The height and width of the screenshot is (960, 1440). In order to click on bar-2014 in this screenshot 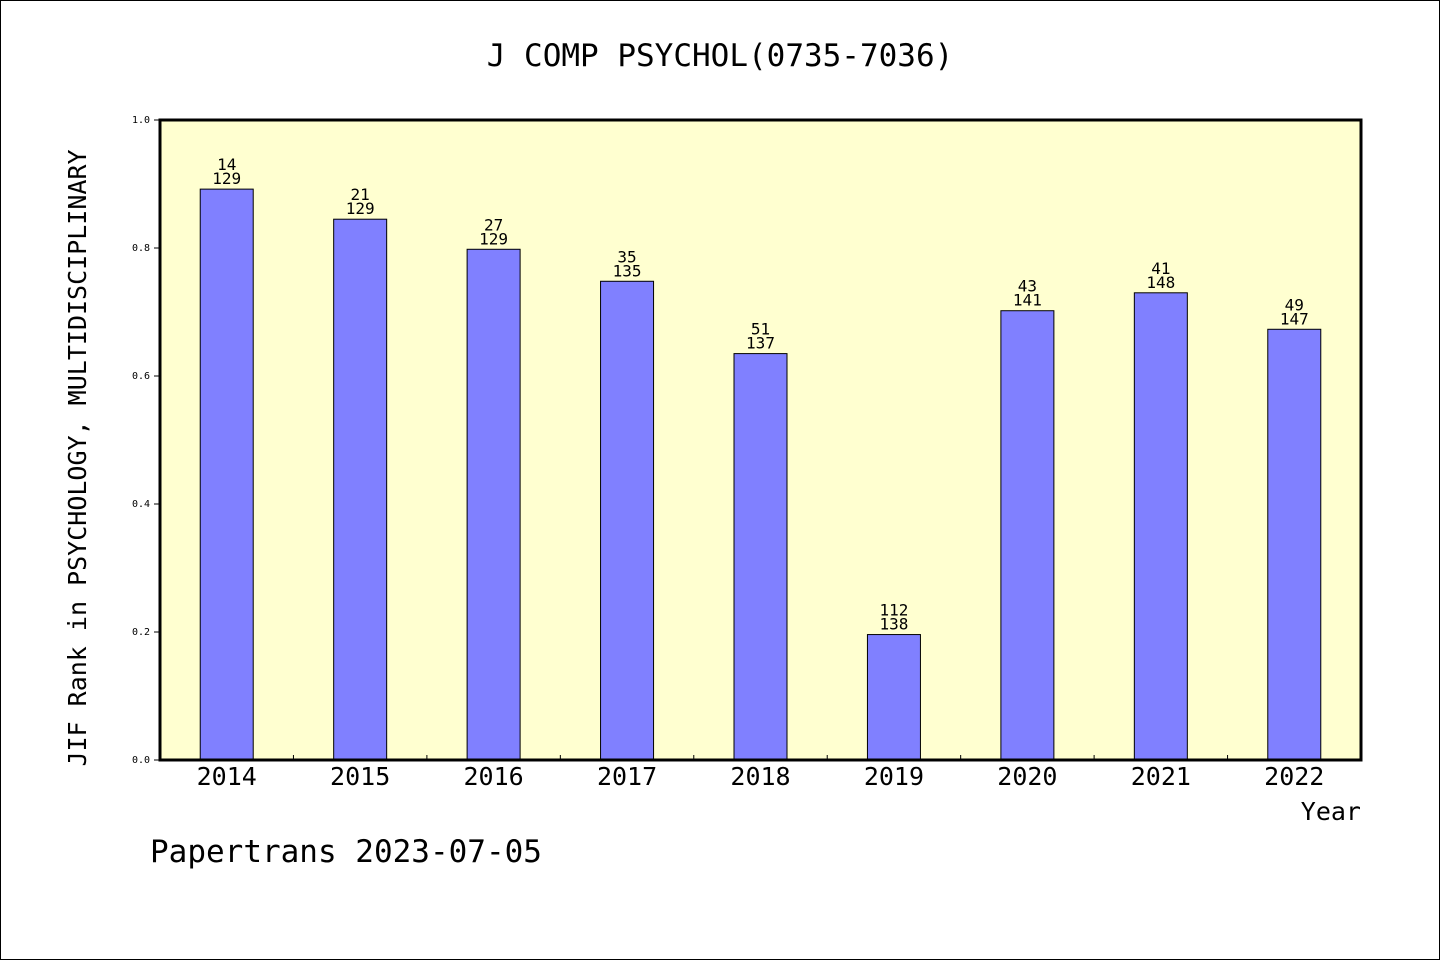, I will do `click(226, 474)`.